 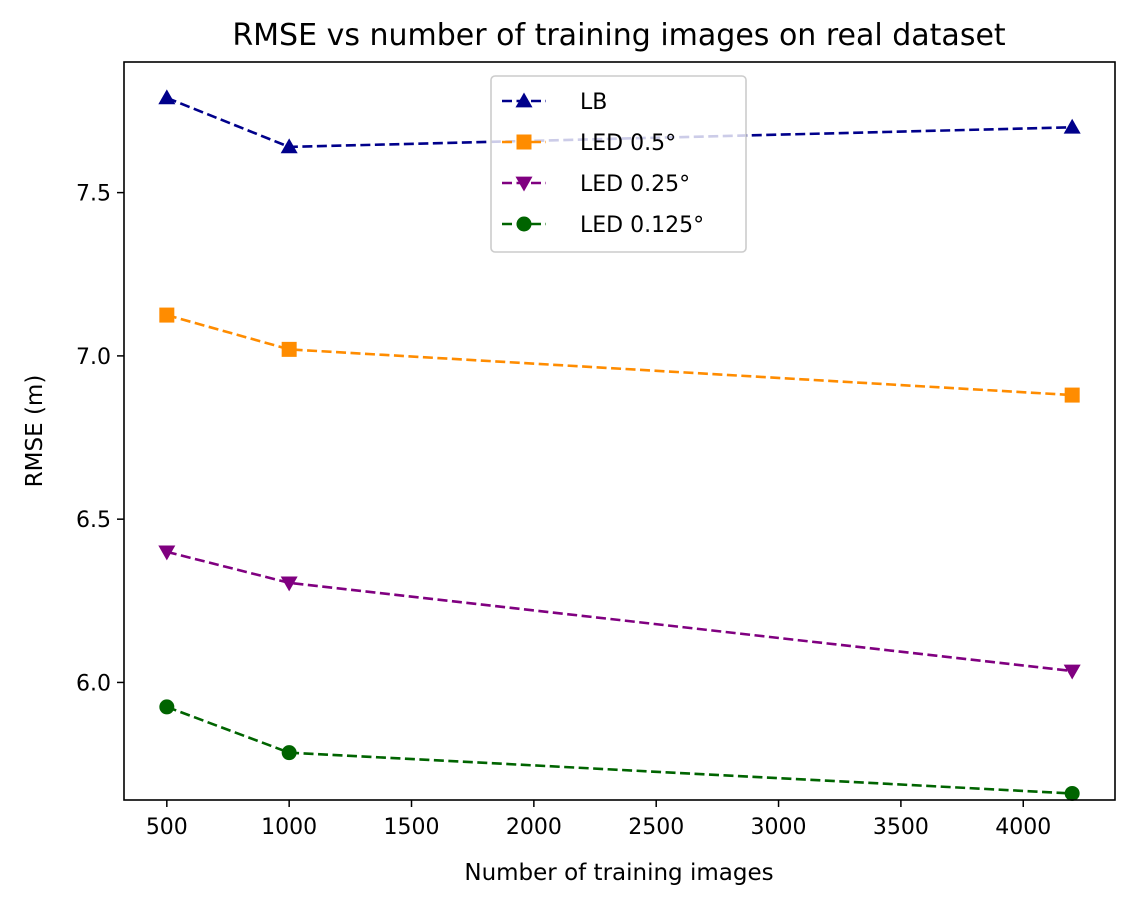 I want to click on legend-item: LED 0.125°, so click(x=603, y=225).